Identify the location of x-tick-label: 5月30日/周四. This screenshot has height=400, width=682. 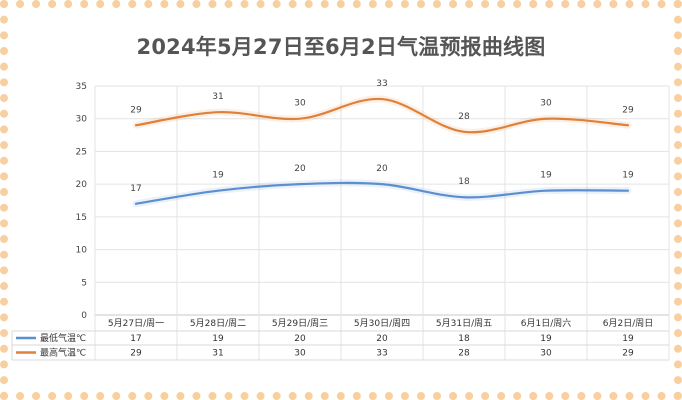
(382, 323).